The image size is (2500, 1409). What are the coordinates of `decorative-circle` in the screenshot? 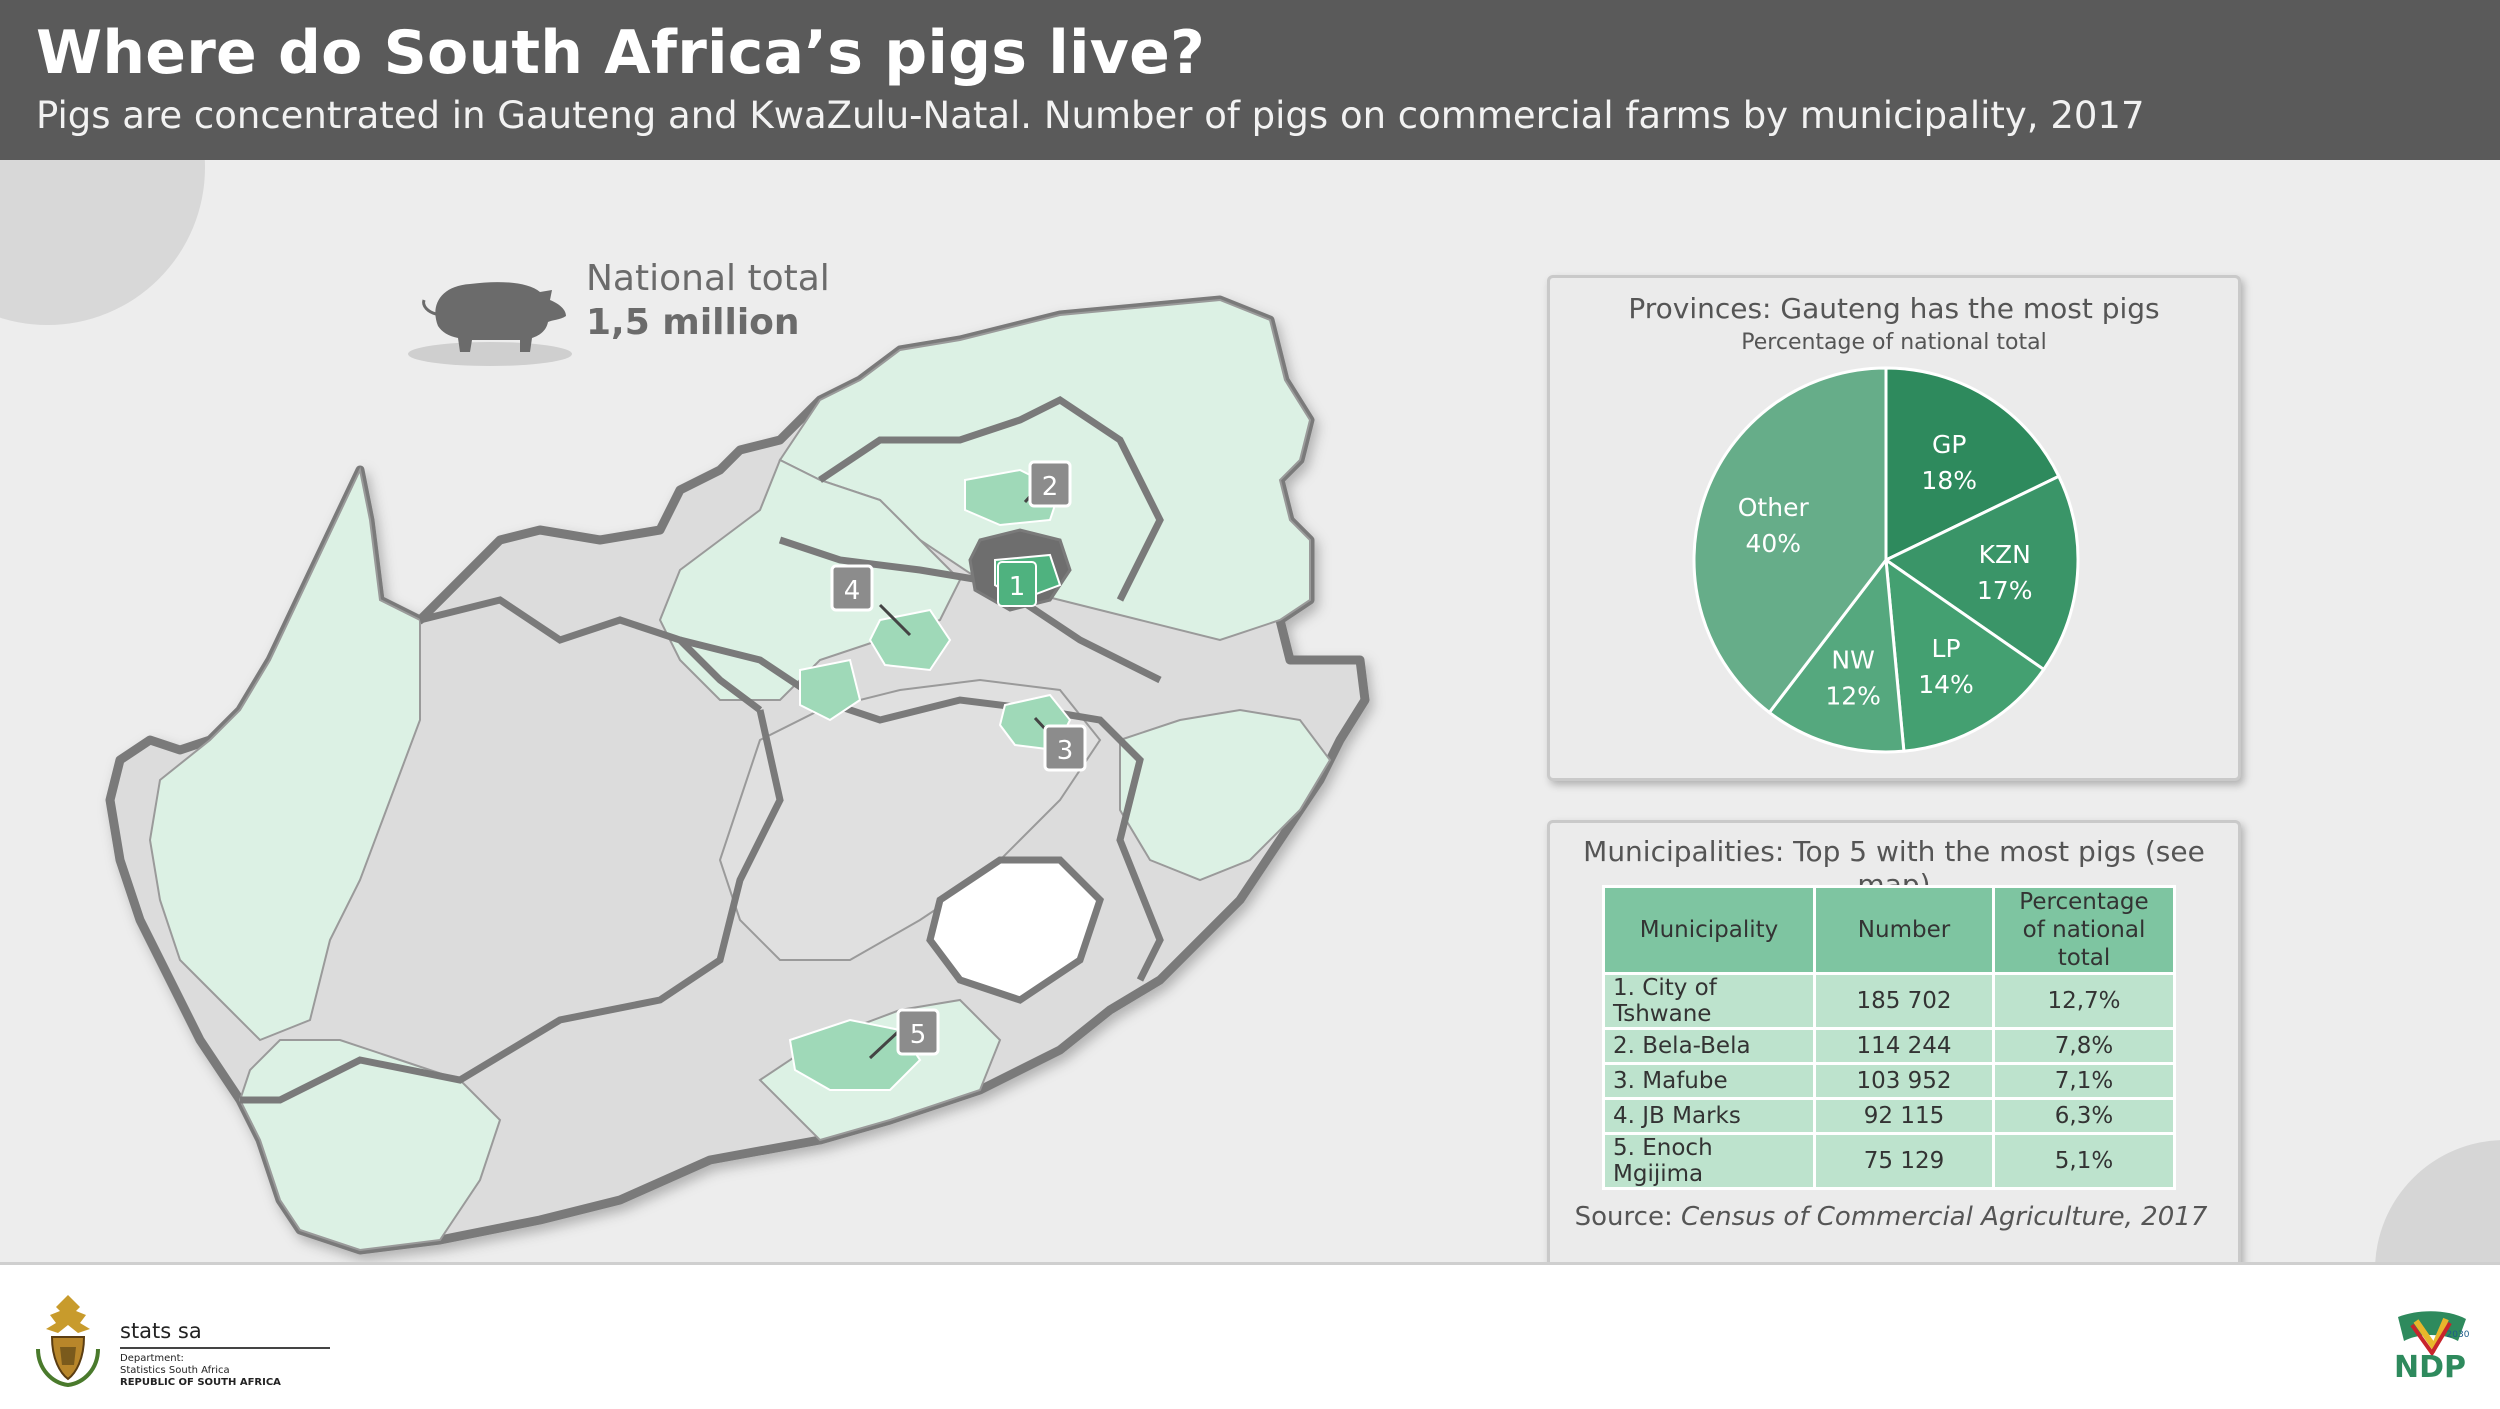 It's located at (2437, 1201).